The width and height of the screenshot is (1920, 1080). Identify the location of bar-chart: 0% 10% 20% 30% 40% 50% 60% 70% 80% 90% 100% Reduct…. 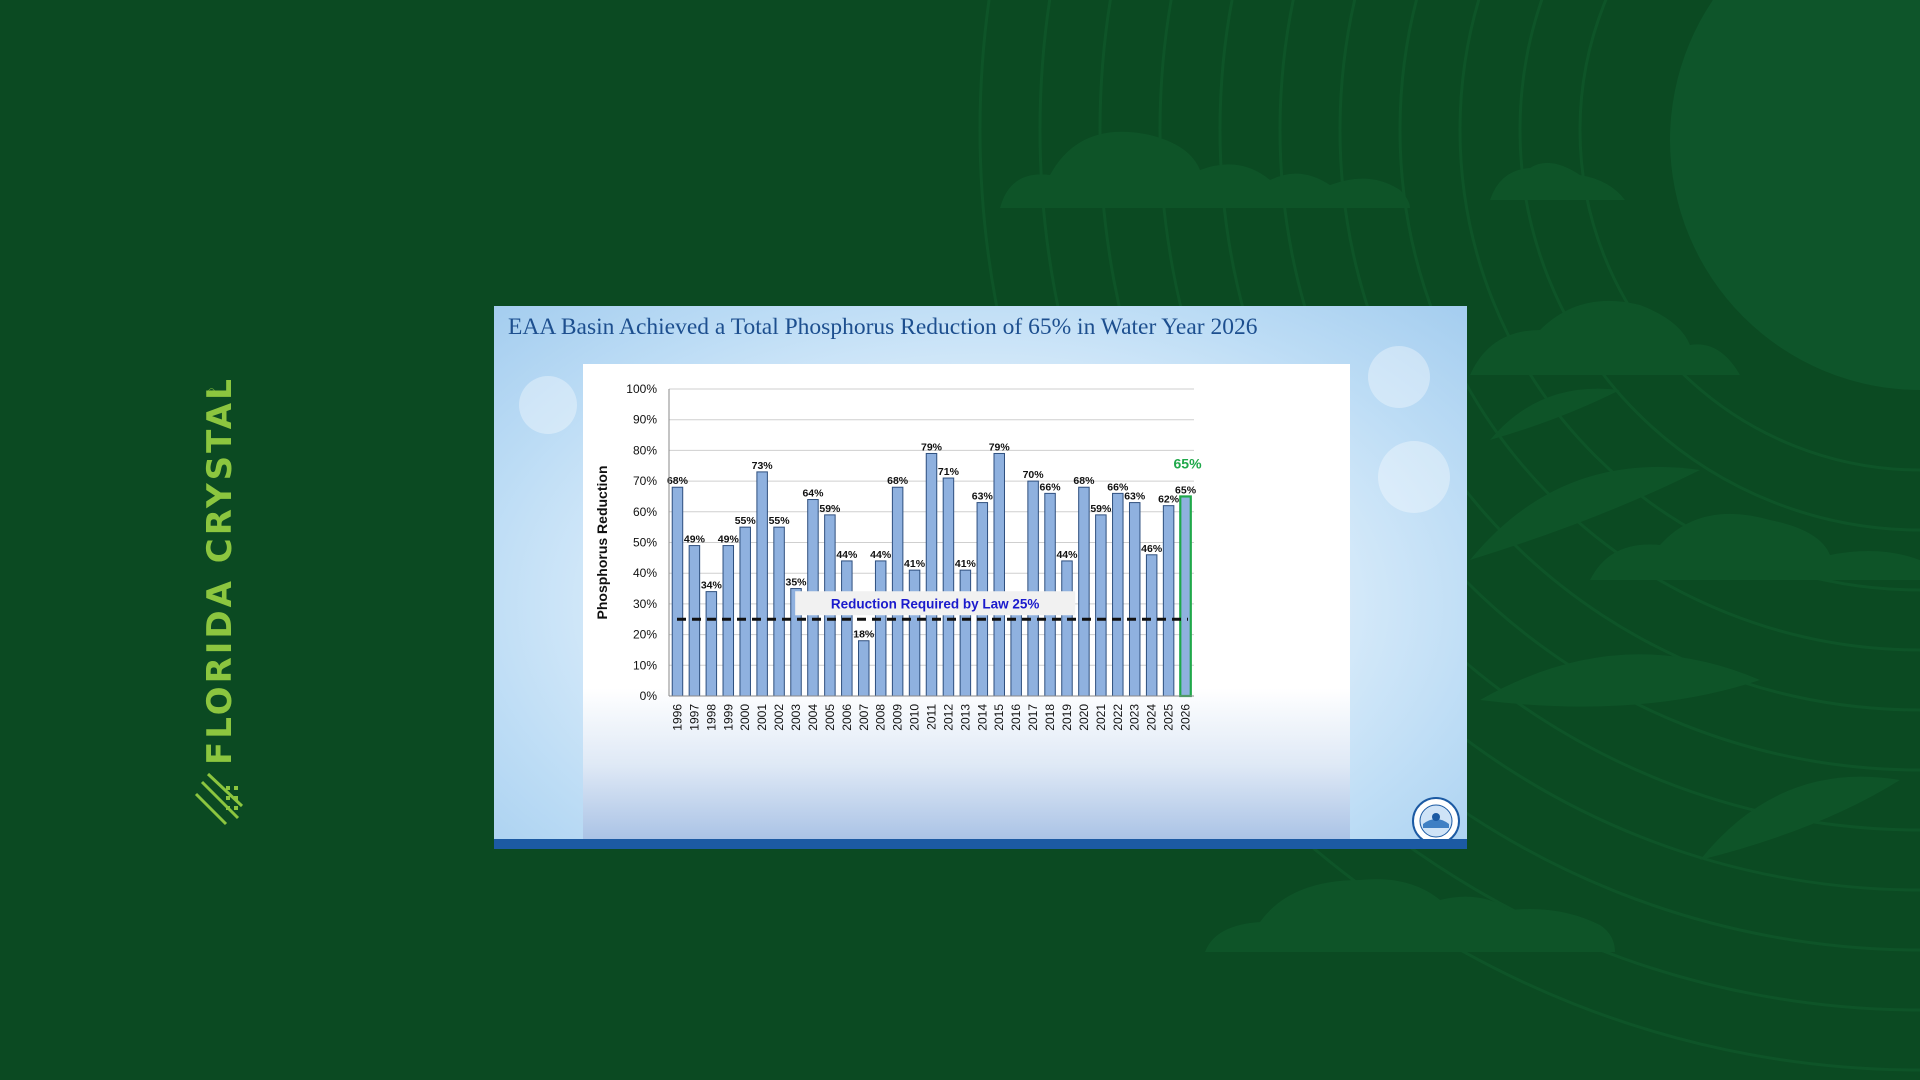
(898, 556).